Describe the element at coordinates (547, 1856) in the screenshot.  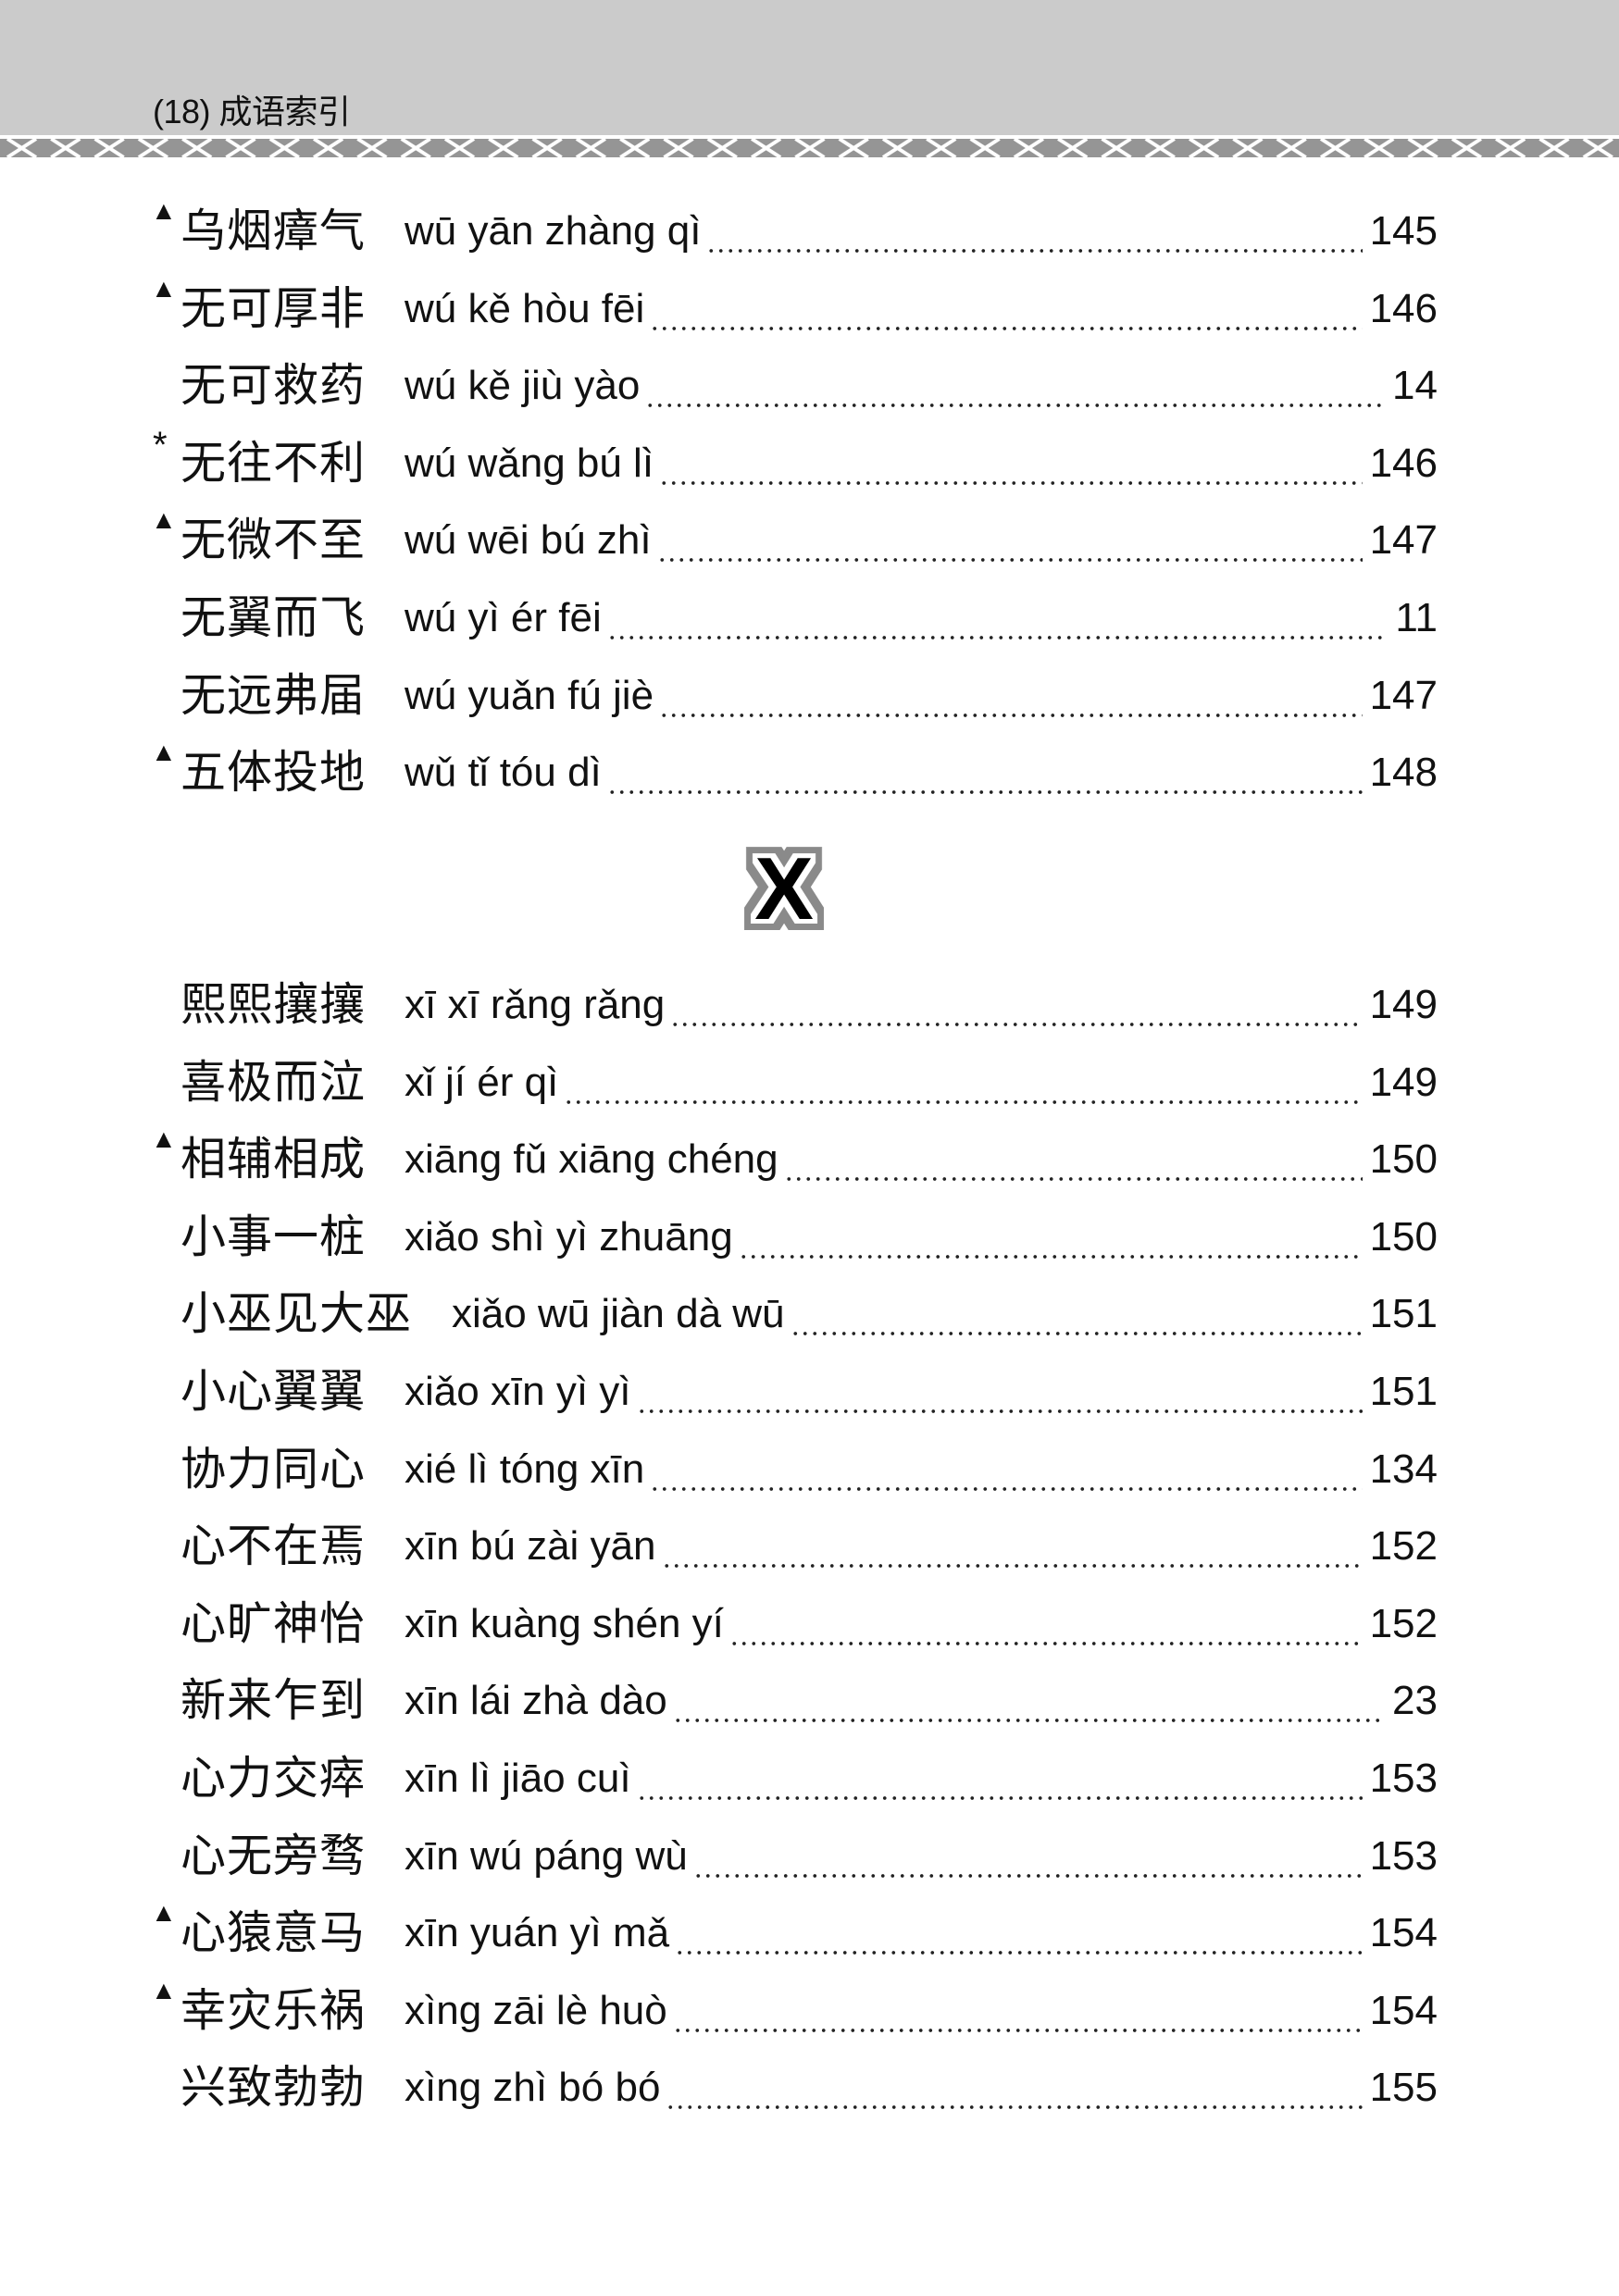
I see `pinyin-text: xīn wú páng wù` at that location.